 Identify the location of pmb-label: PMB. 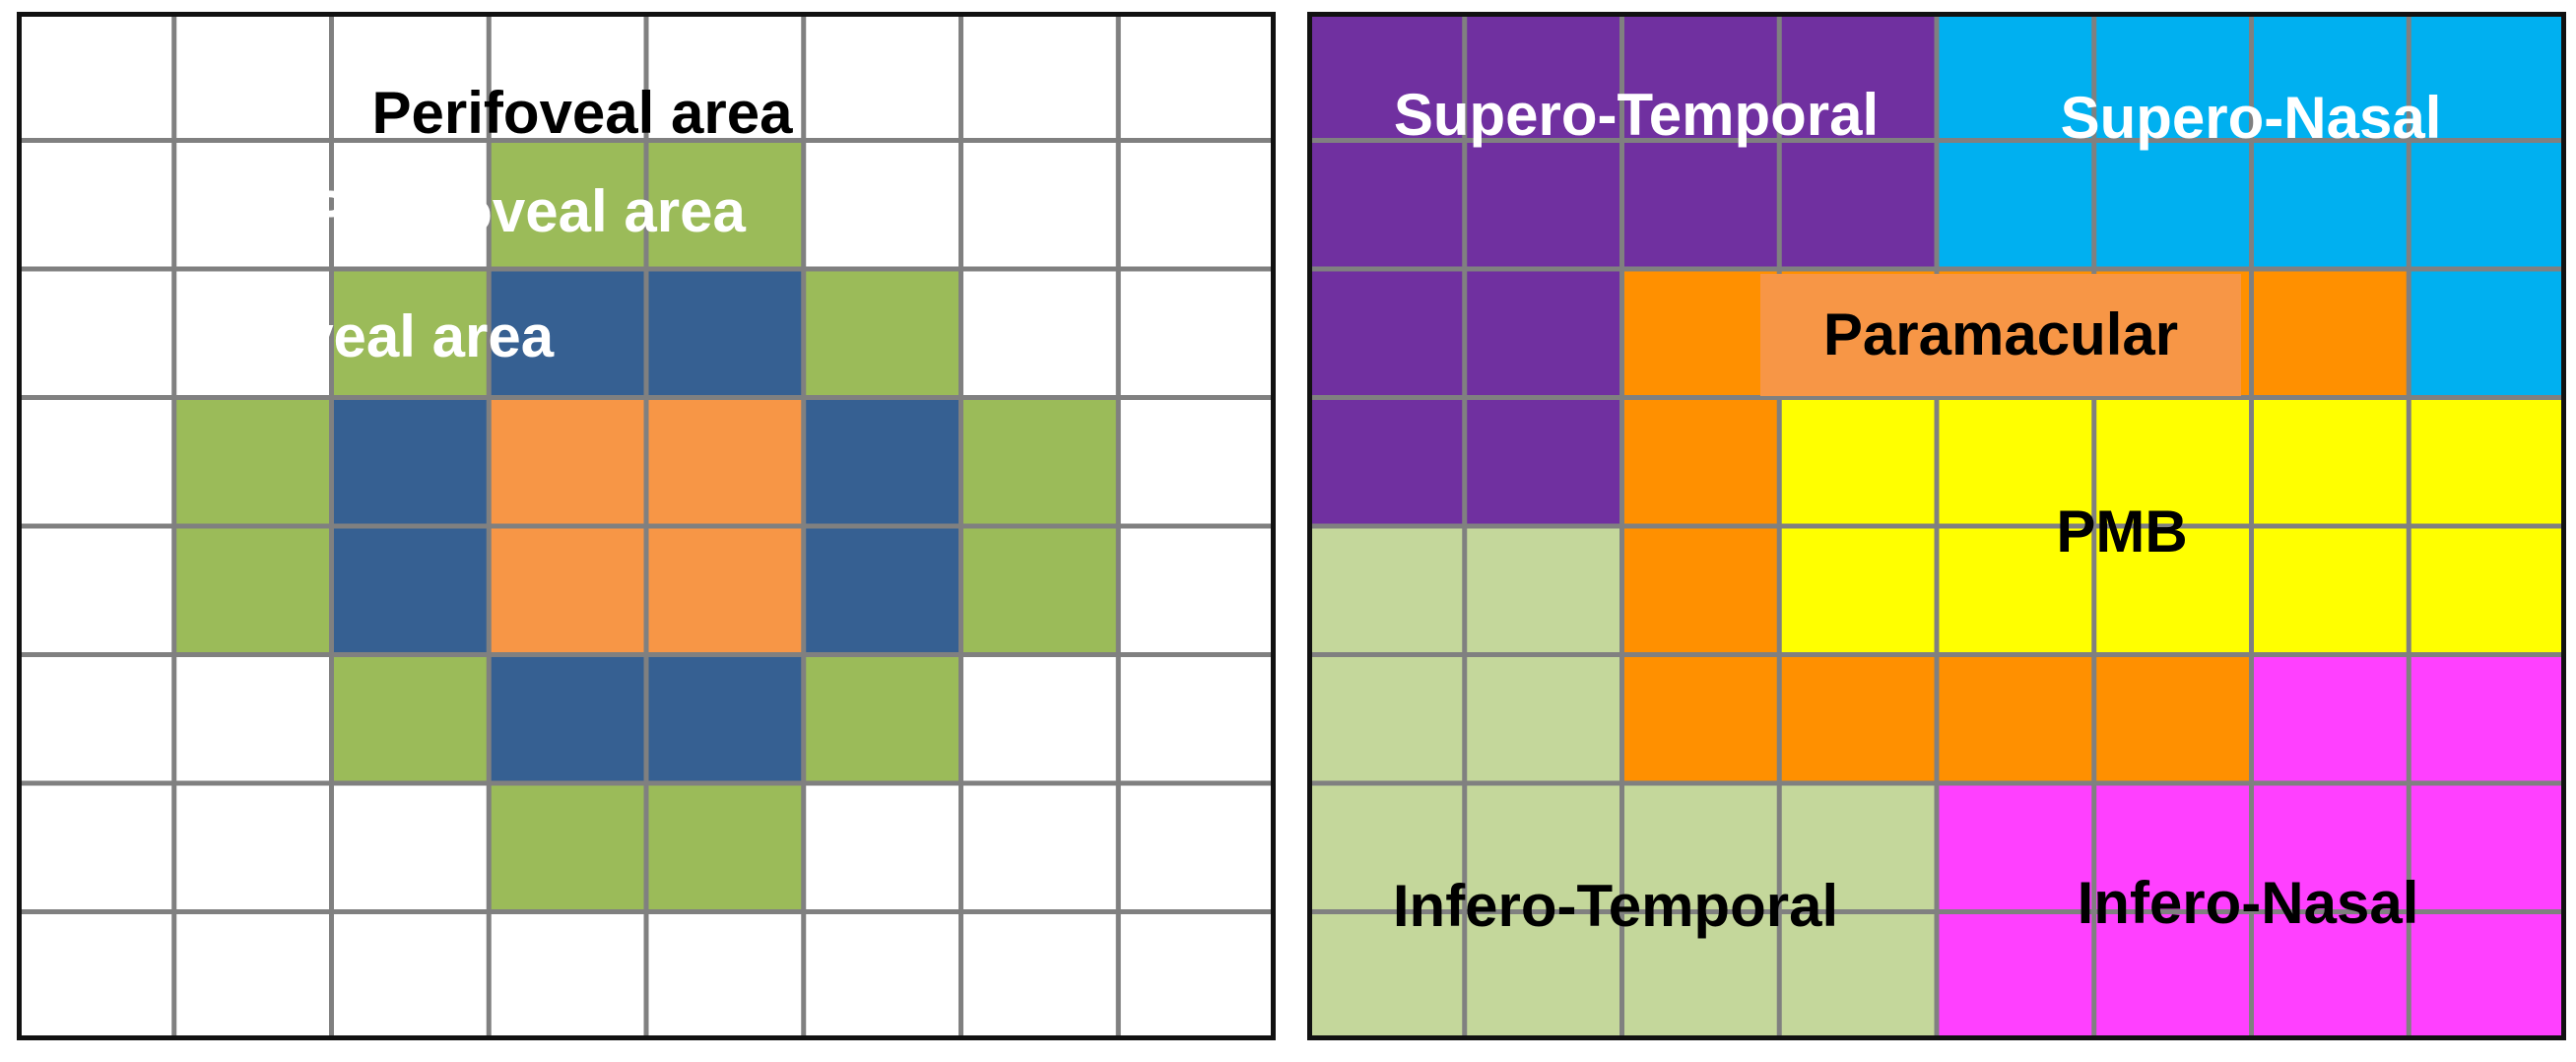
(2122, 531).